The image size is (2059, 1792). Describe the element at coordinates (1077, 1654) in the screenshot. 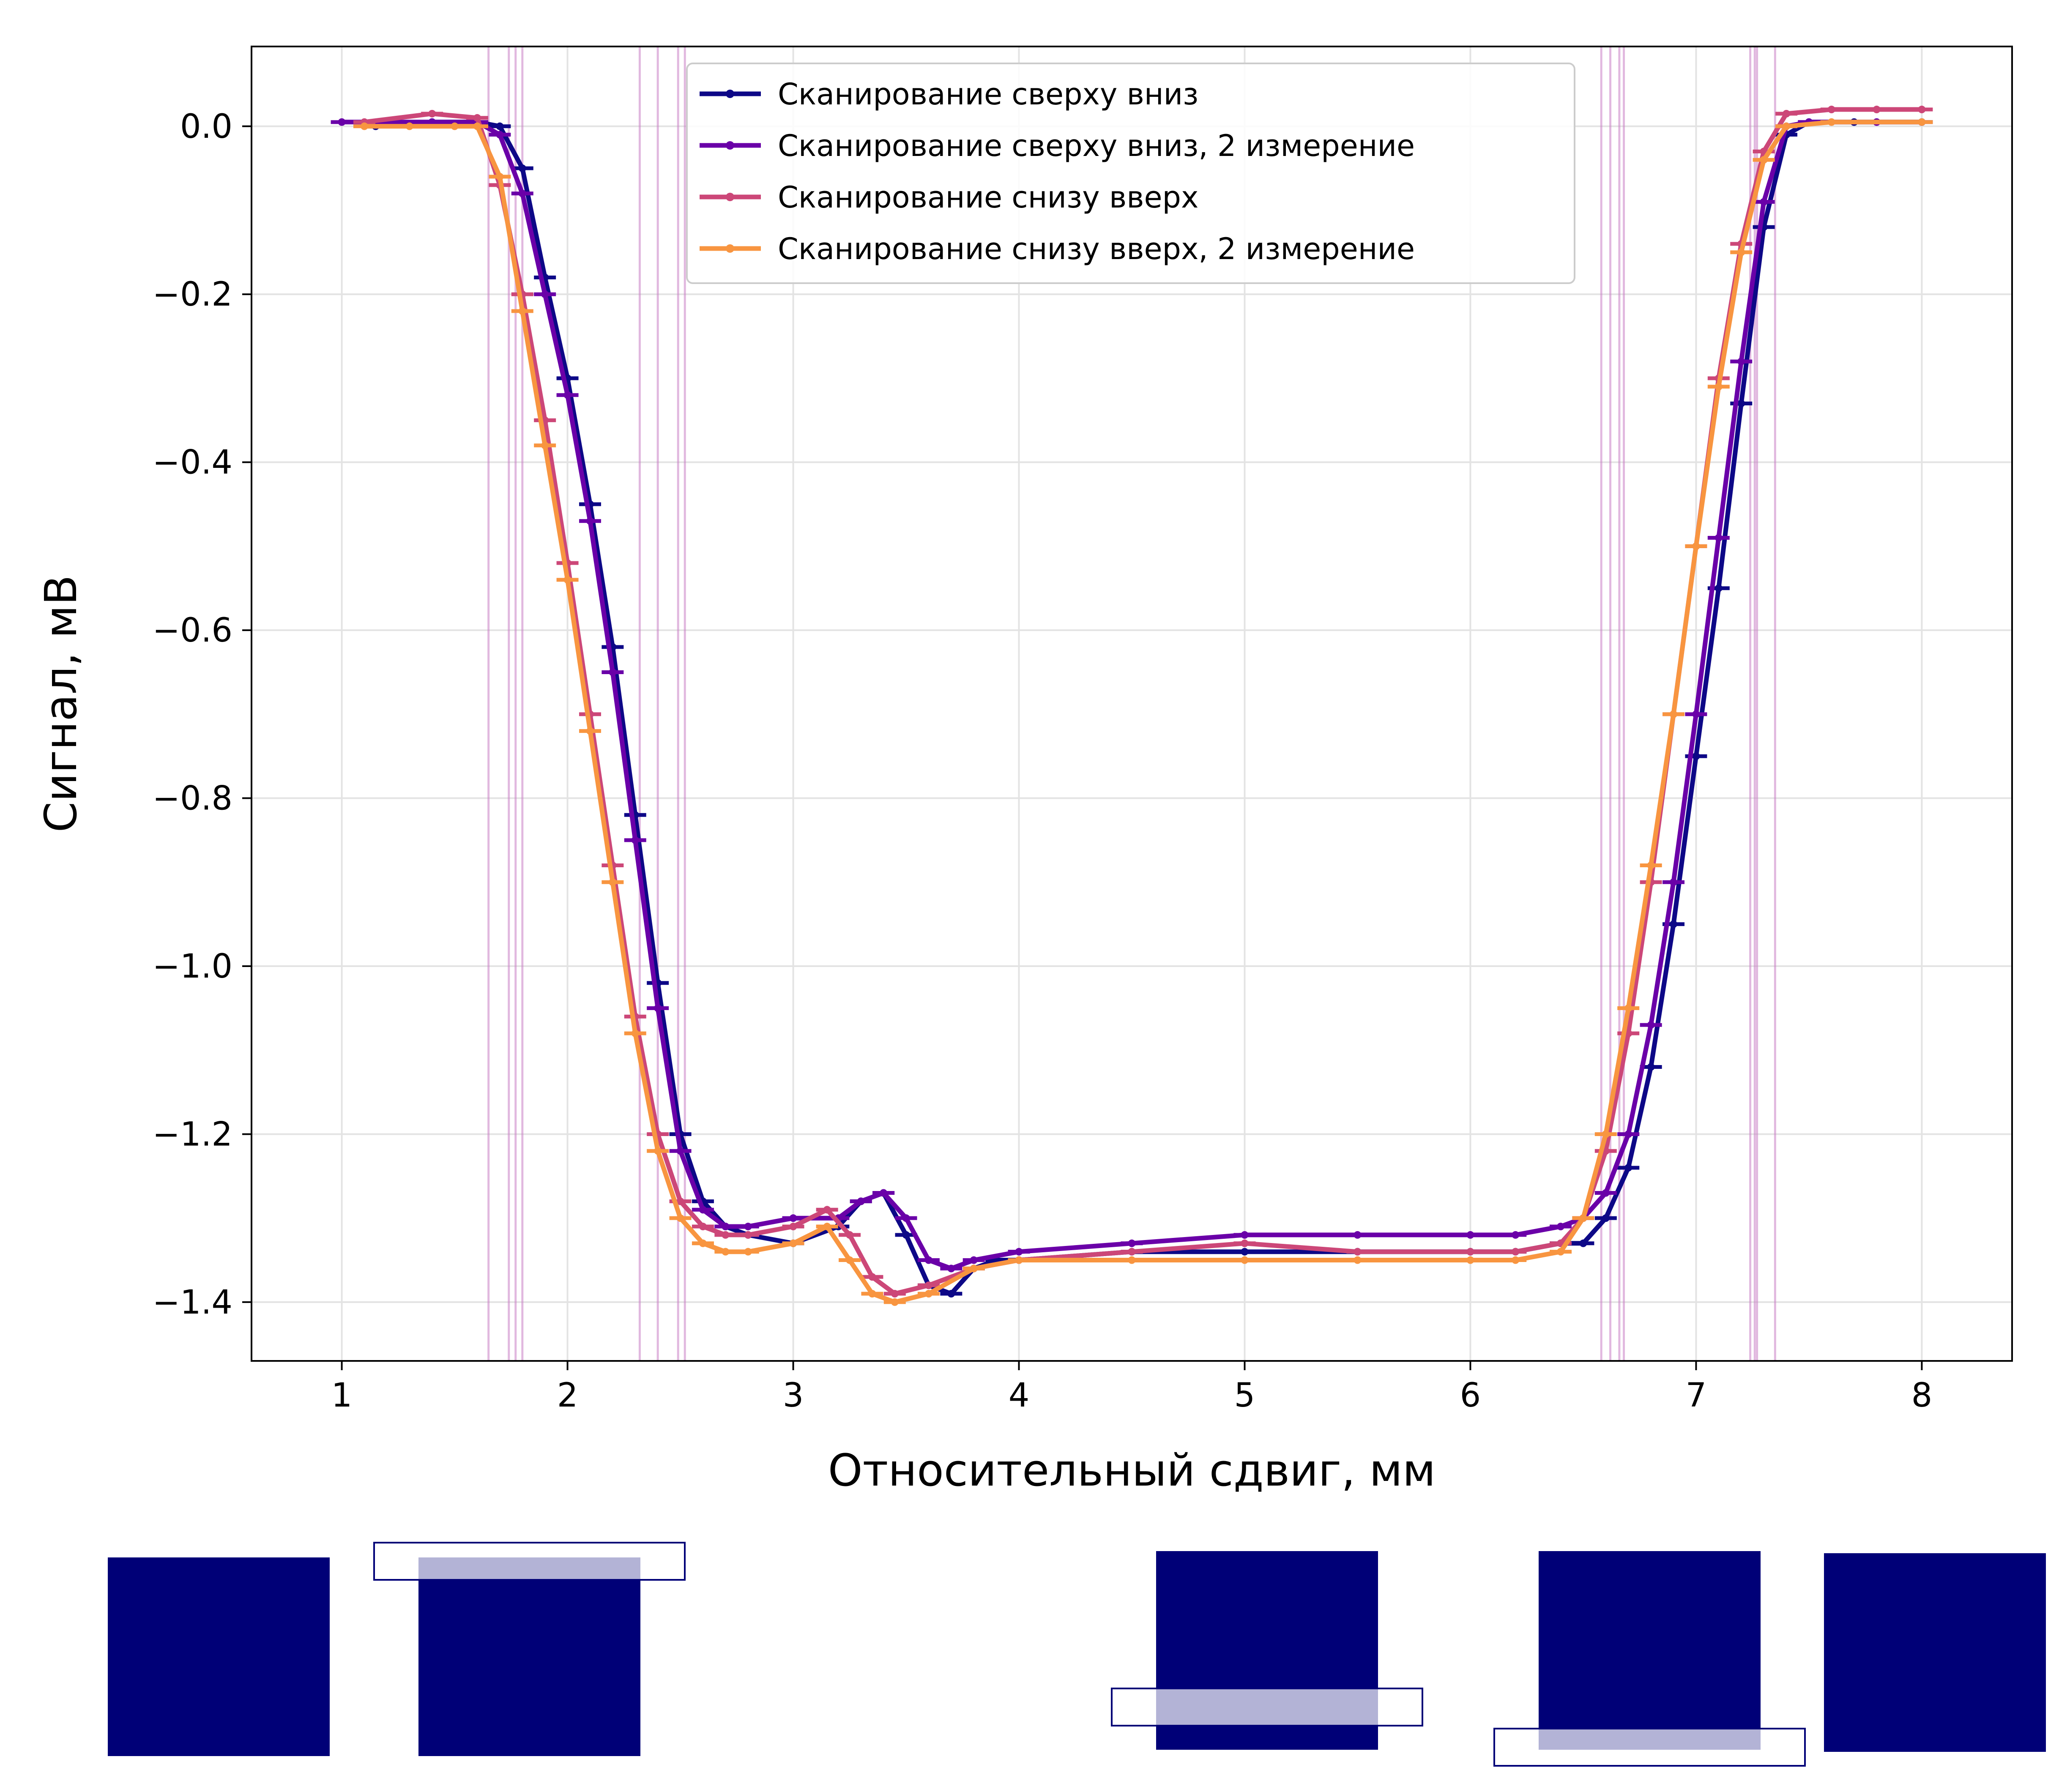

I see `scan-schematics` at that location.